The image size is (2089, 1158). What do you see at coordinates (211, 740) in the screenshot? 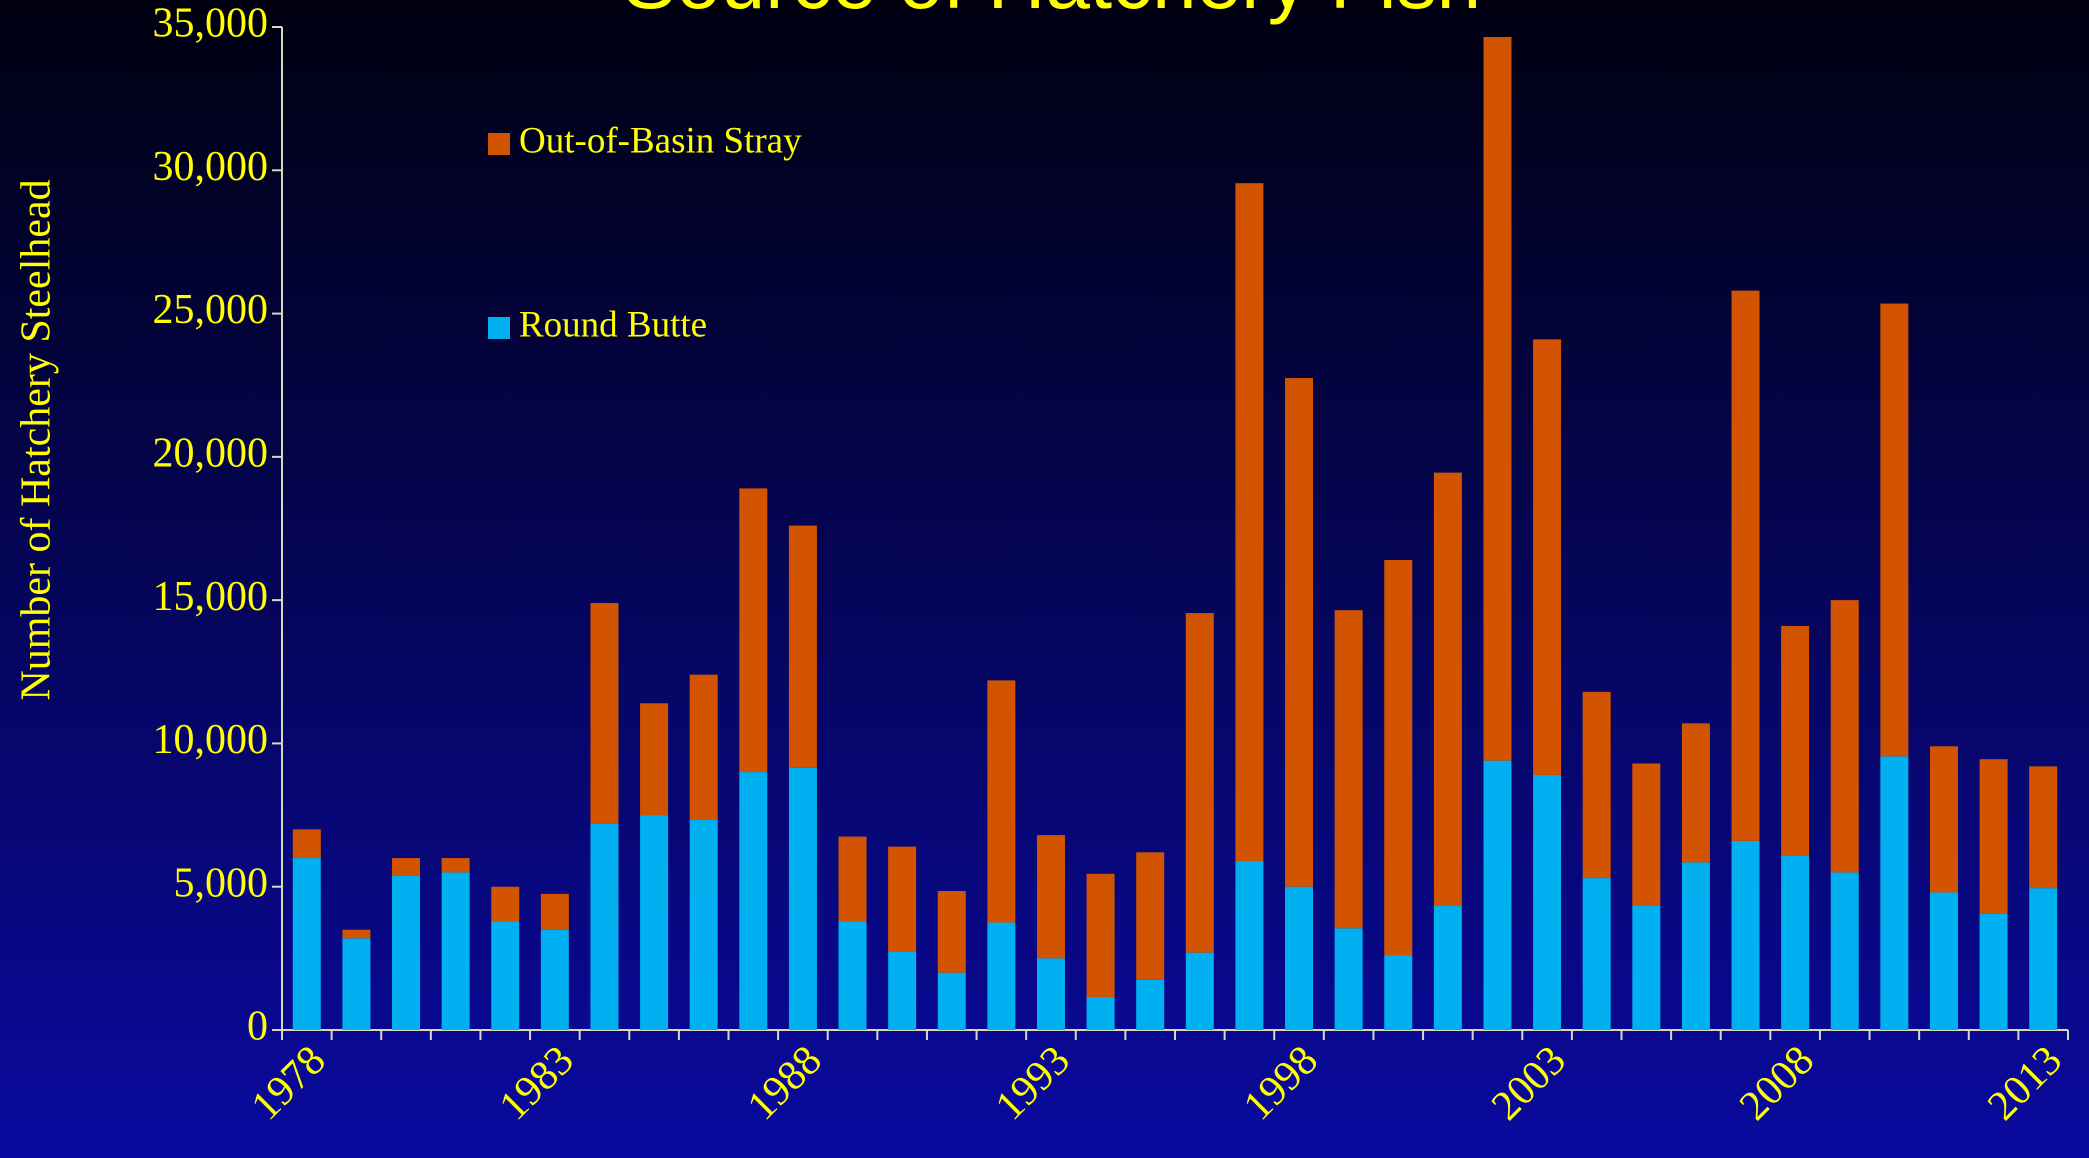
I see `y-tick-label: 10,000` at bounding box center [211, 740].